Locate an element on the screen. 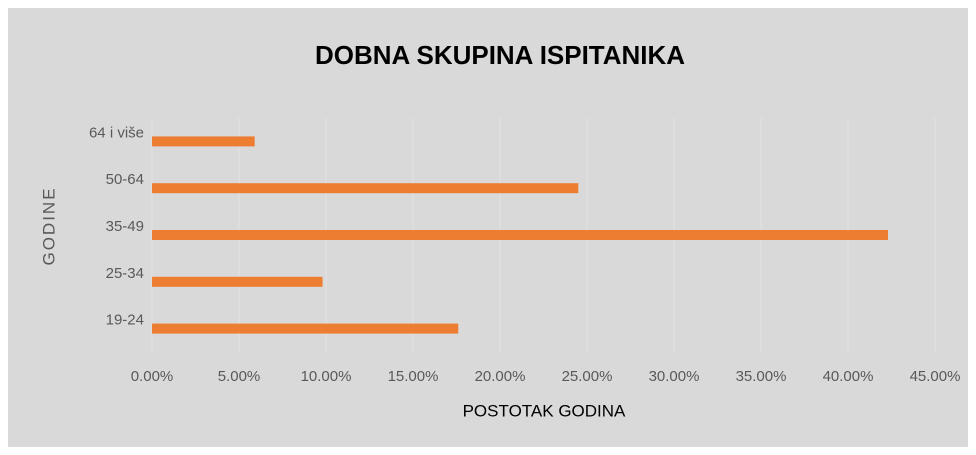  x-tick-label: 45.00% is located at coordinates (935, 376).